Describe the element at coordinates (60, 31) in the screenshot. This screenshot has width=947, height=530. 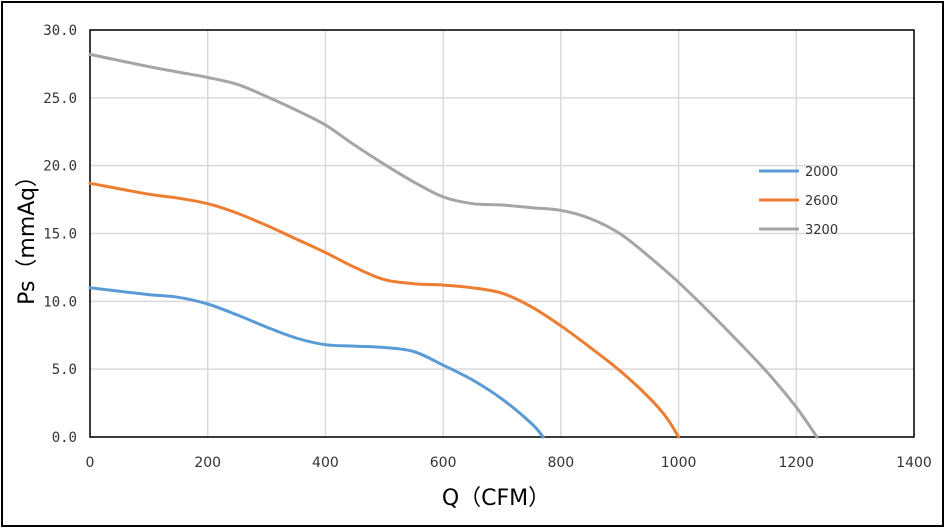
I see `y-tick-label: 30.0` at that location.